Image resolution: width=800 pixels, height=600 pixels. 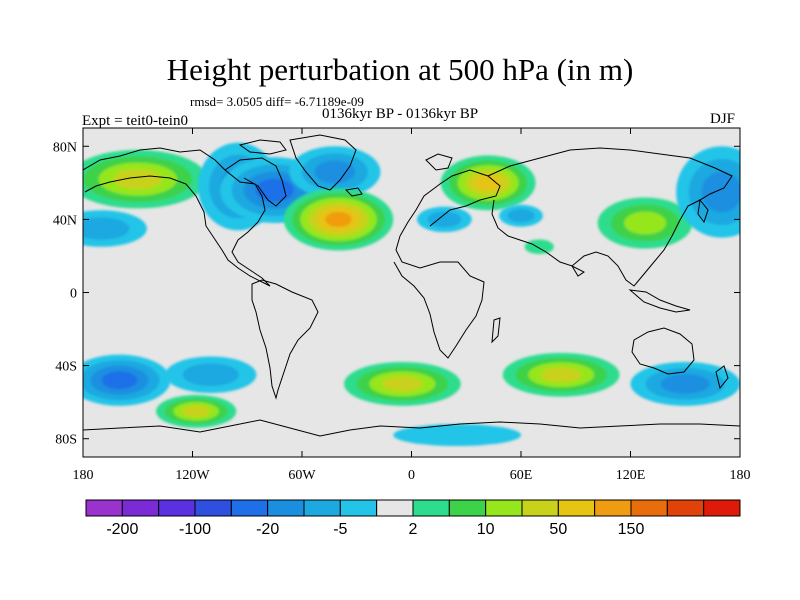 I want to click on x-tick-label-6: 180, so click(x=740, y=475).